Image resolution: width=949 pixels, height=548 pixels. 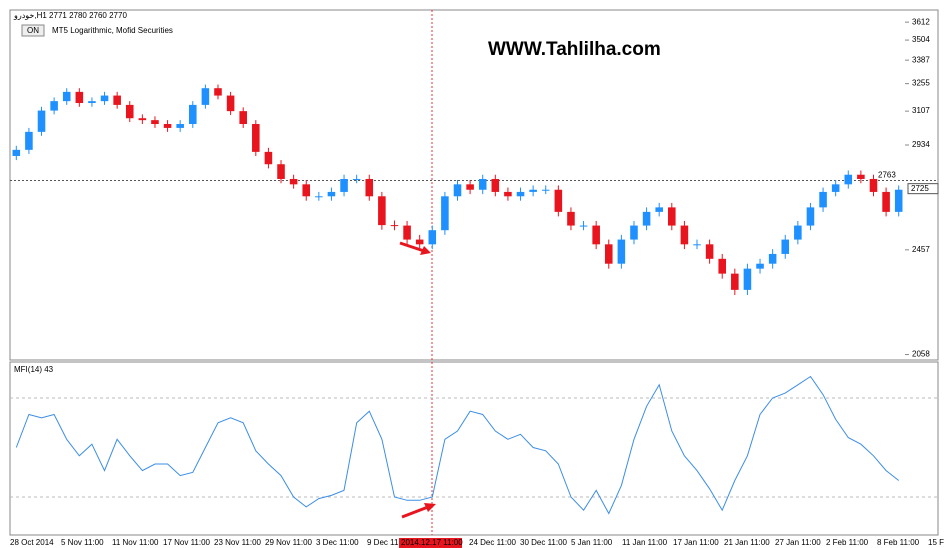 What do you see at coordinates (898, 542) in the screenshot?
I see `x-tick-label: 8 Feb 11:00` at bounding box center [898, 542].